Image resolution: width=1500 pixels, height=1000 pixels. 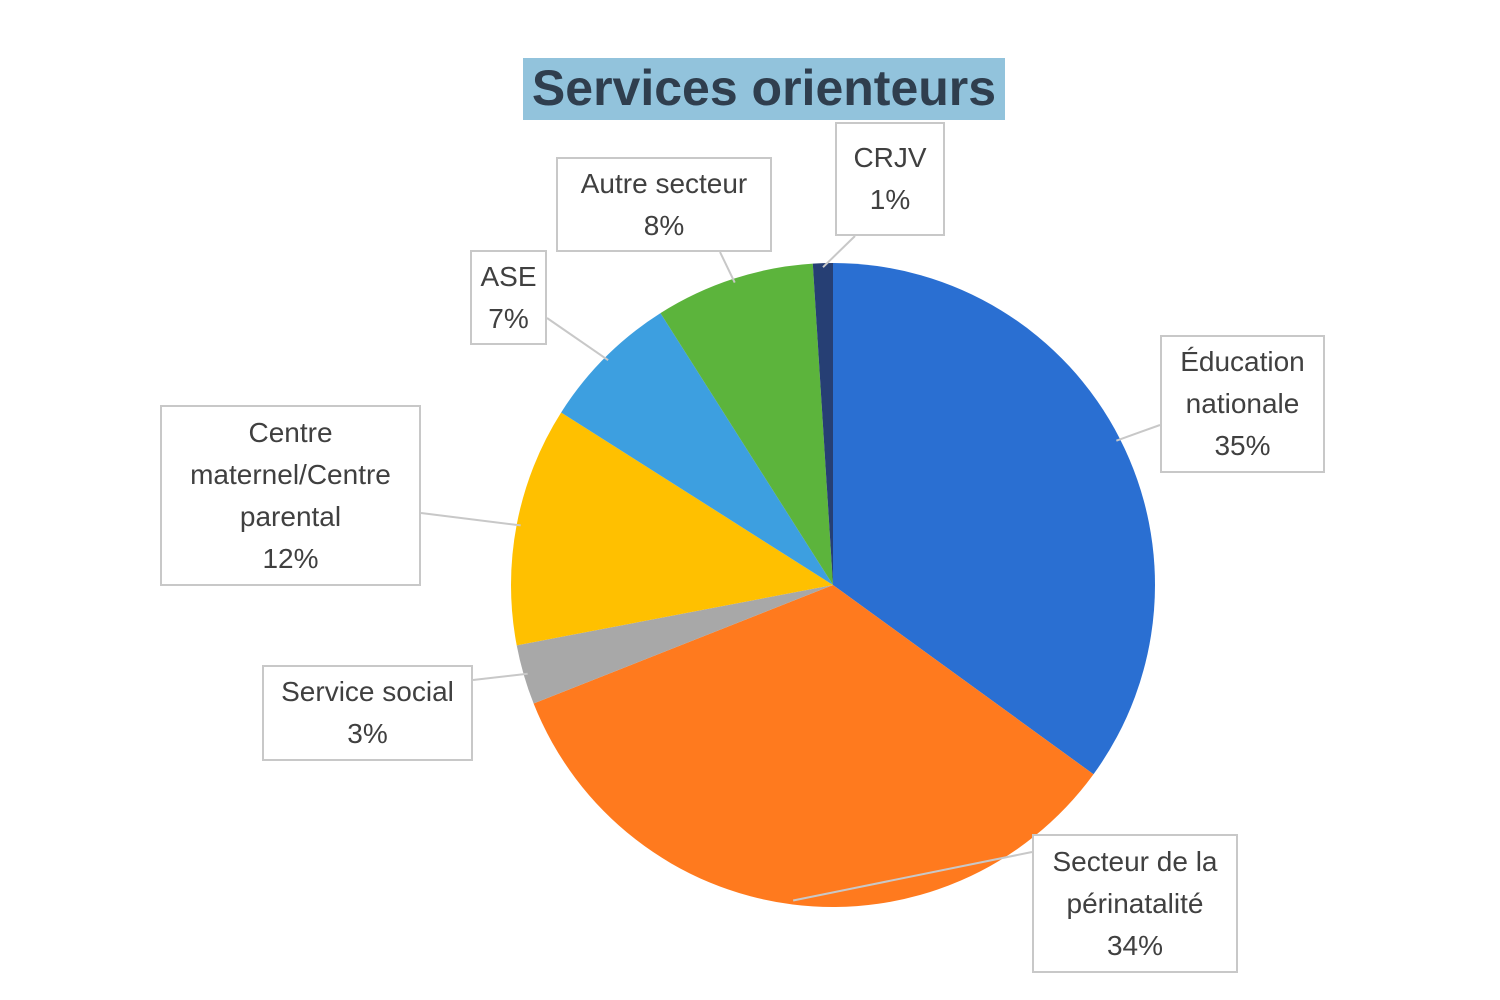 I want to click on value-label: 34%, so click(x=1135, y=945).